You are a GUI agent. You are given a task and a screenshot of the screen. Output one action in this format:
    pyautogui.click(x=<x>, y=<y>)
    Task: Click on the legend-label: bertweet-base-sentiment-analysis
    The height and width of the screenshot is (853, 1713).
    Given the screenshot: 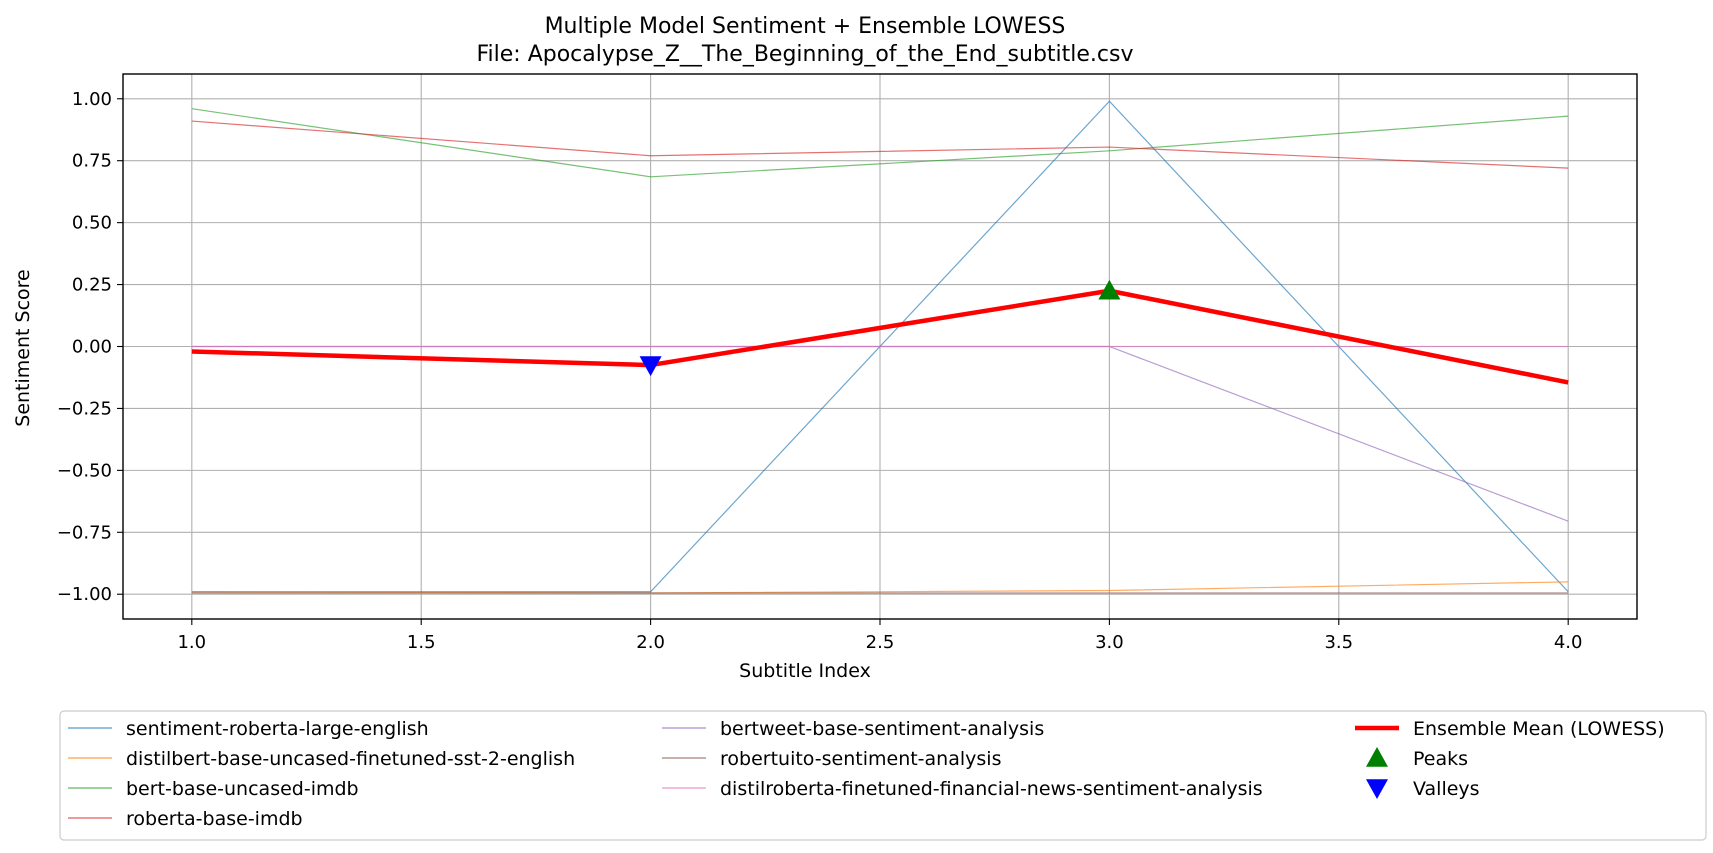 What is the action you would take?
    pyautogui.click(x=882, y=729)
    